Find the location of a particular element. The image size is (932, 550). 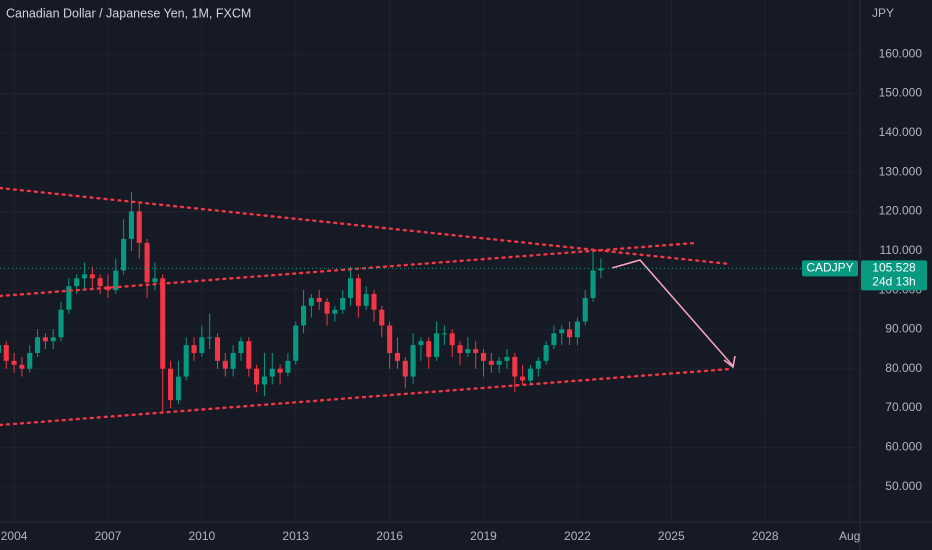

currency-label: JPY is located at coordinates (883, 13).